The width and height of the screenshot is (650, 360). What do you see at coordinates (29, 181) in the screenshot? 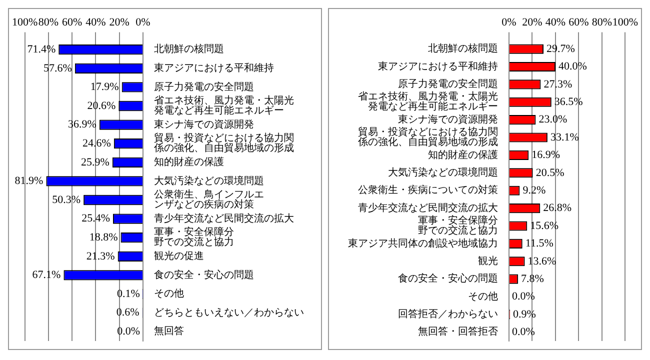
I see `data-label: 81.9%` at bounding box center [29, 181].